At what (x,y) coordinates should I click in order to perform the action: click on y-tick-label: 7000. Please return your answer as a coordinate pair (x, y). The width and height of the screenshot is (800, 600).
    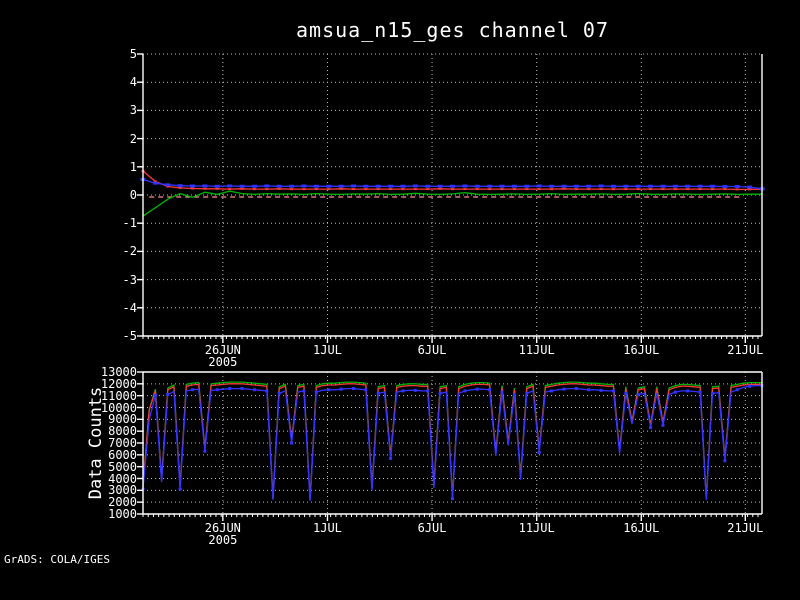
    Looking at the image, I should click on (122, 443).